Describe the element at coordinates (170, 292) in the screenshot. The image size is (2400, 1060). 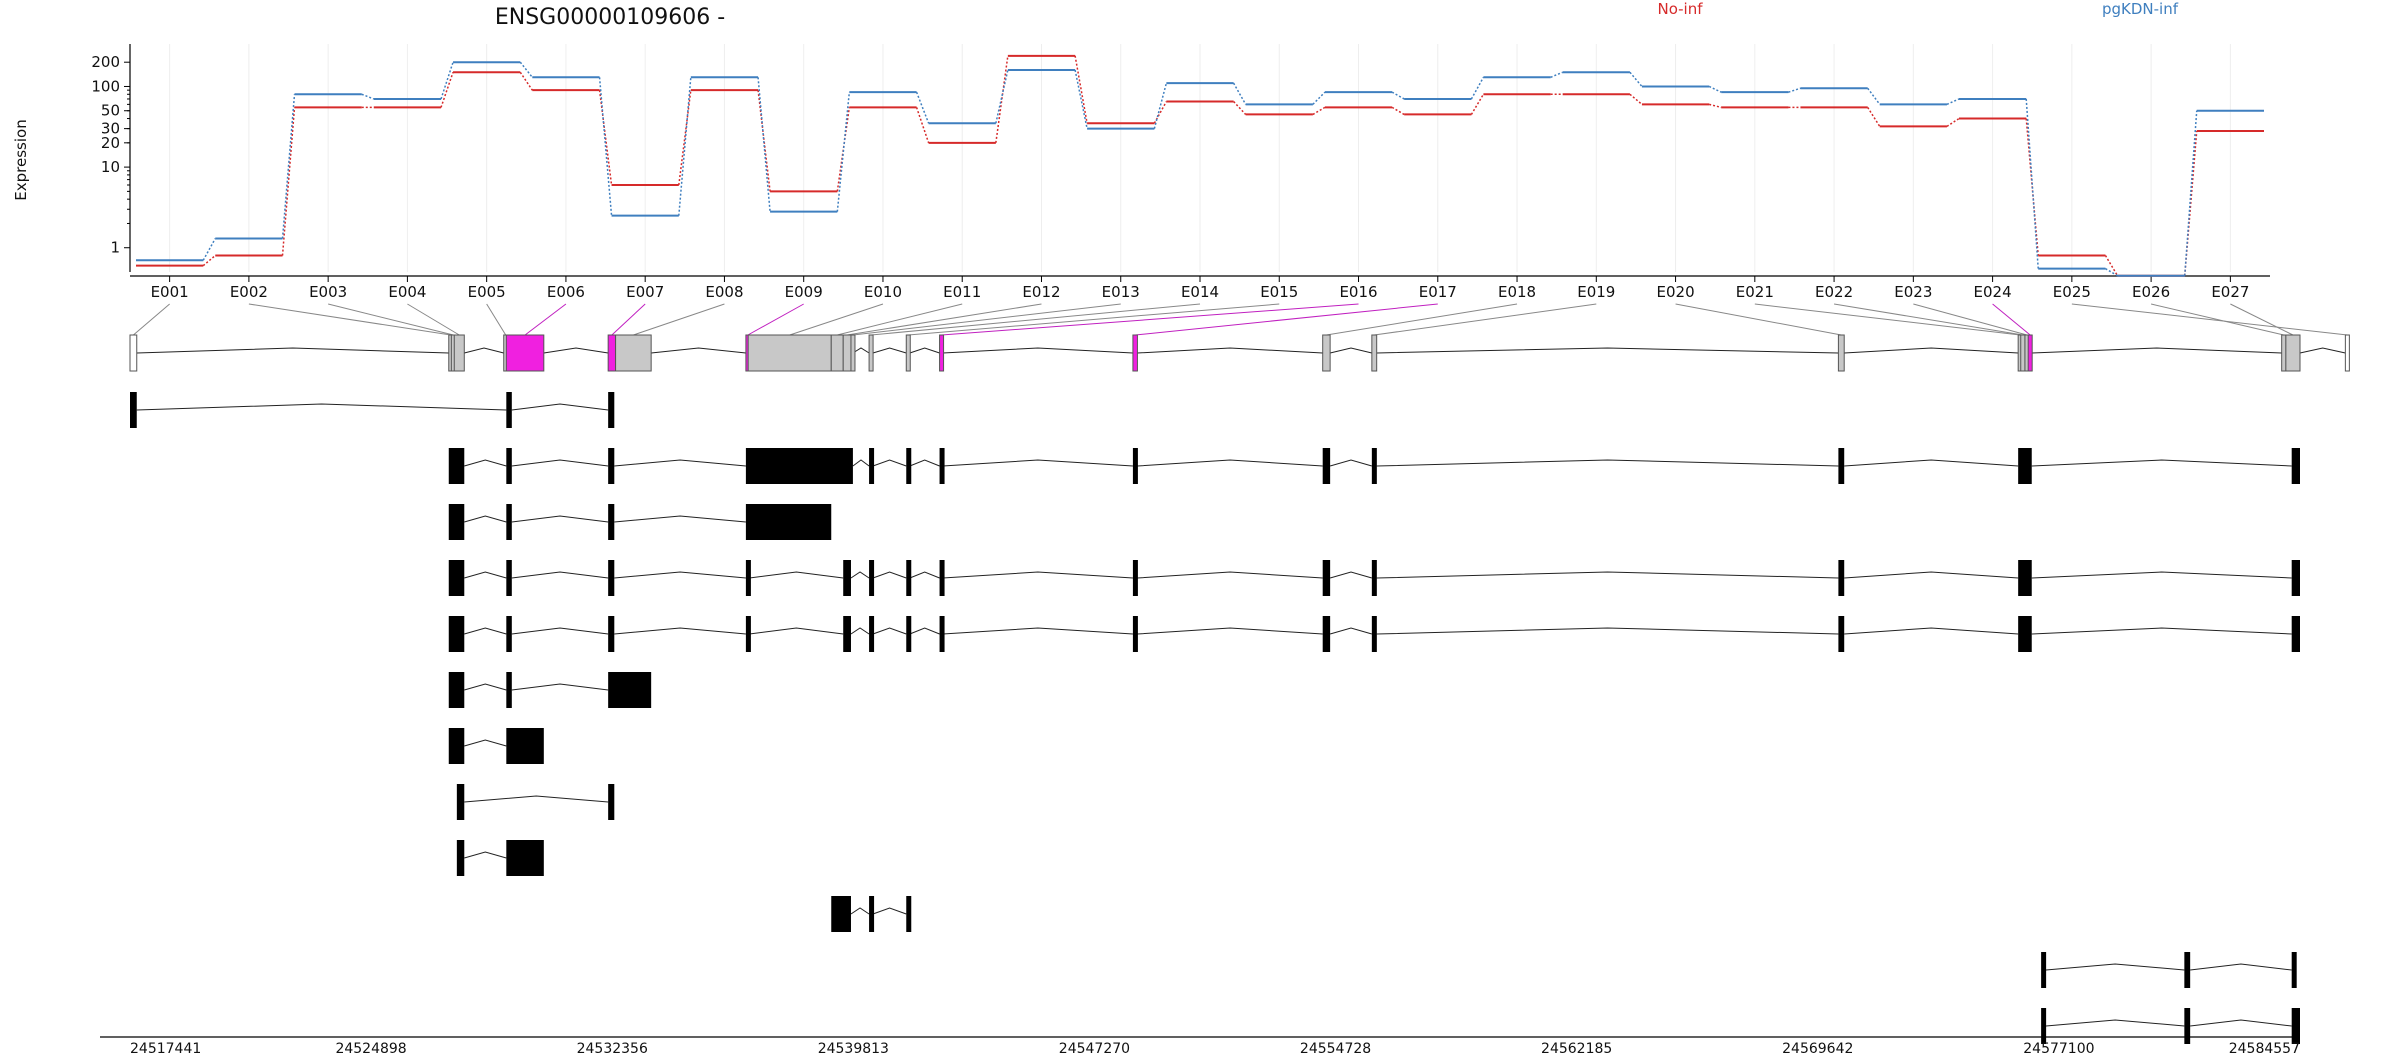
I see `exon-tick-label: E001` at that location.